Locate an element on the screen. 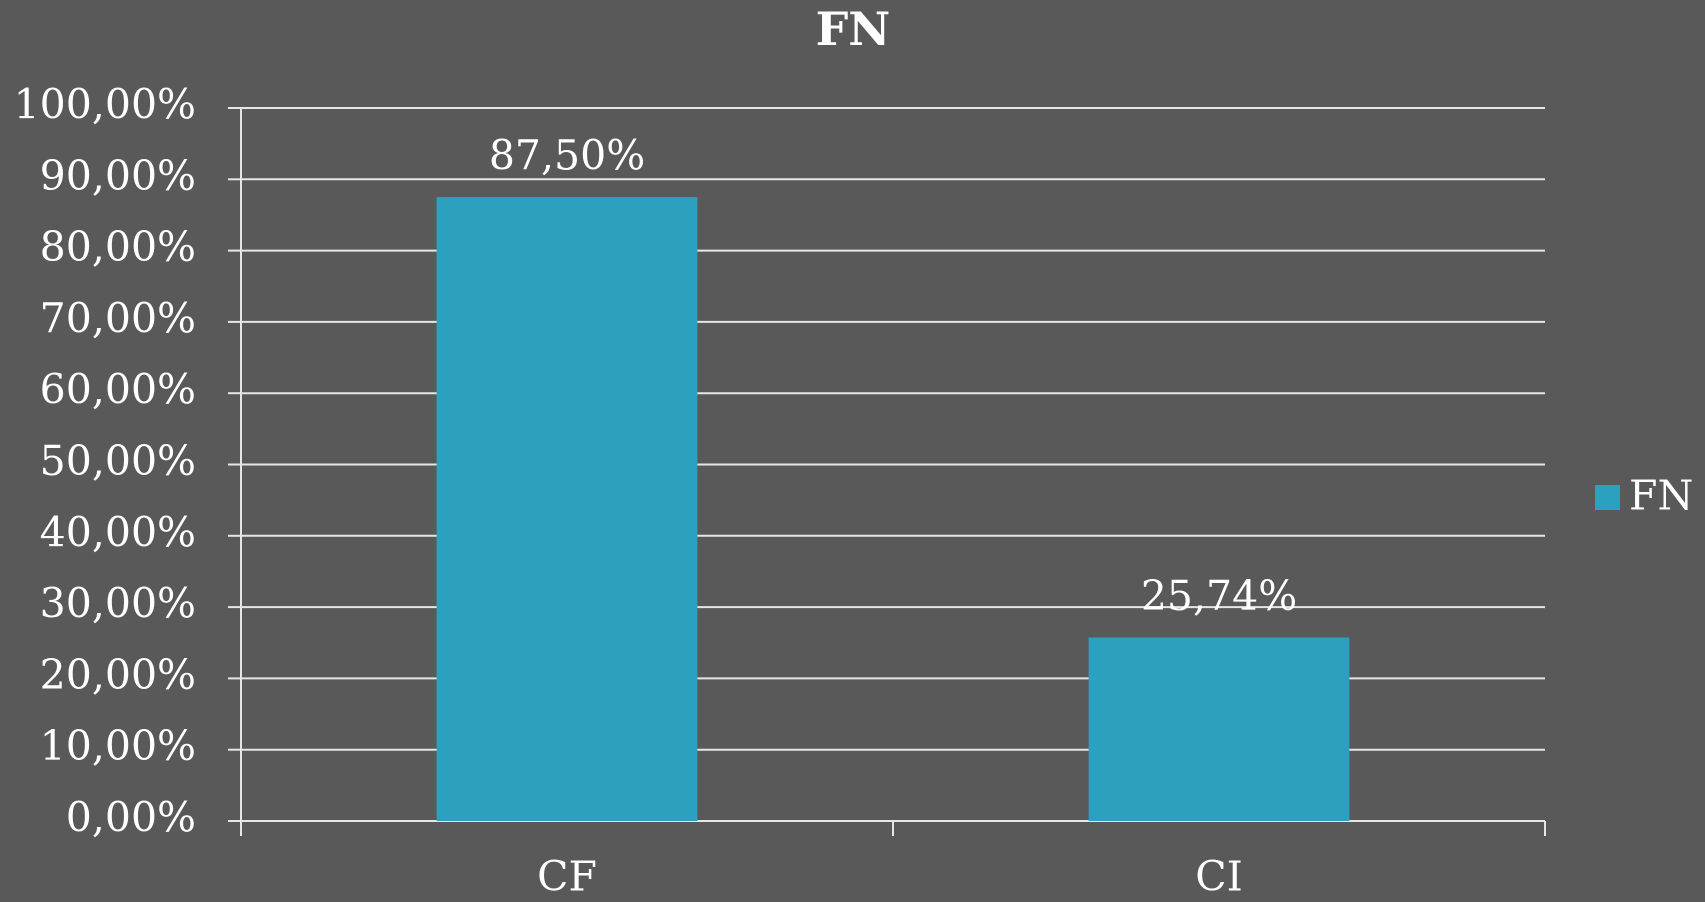 The width and height of the screenshot is (1705, 902). y-tick-label: 90,00% is located at coordinates (118, 176).